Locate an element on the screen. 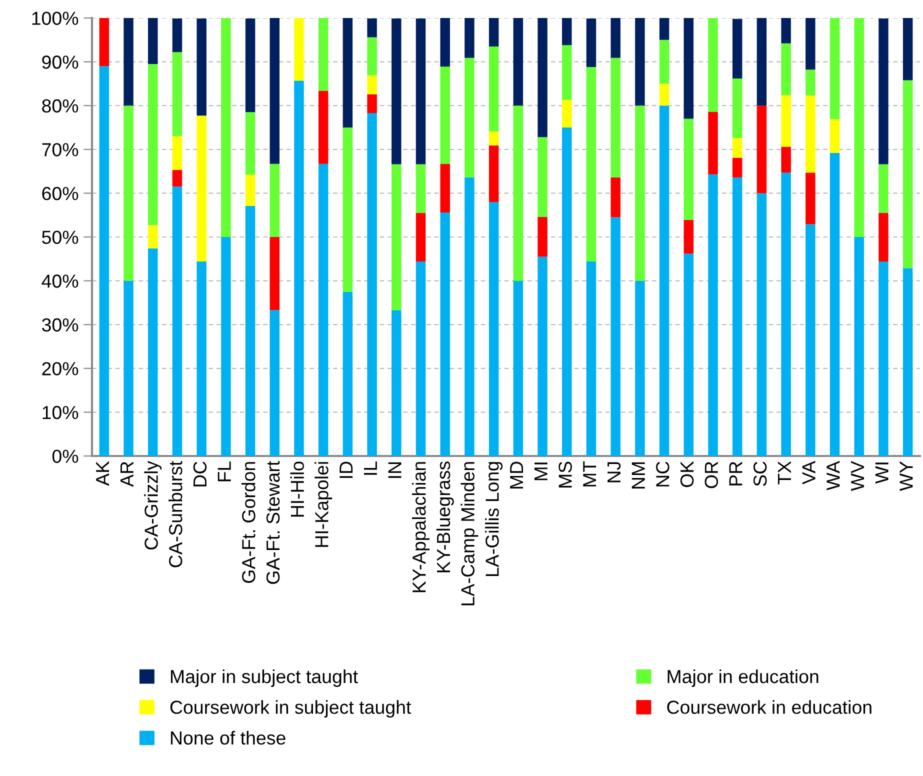 This screenshot has width=923, height=776. y-tick-label: 90% is located at coordinates (60, 62).